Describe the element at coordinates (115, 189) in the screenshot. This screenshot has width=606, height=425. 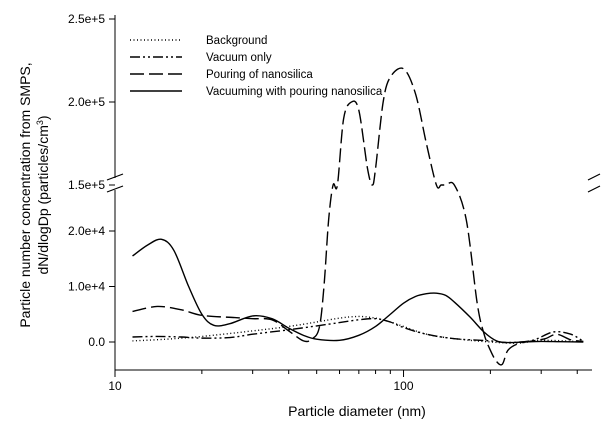
I see `axis-break-left-bottom` at that location.